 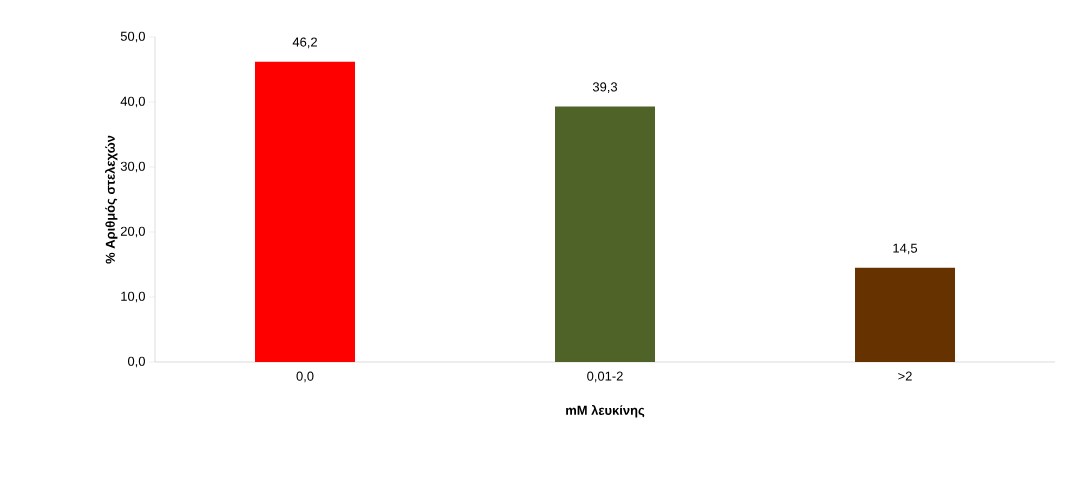 What do you see at coordinates (111, 199) in the screenshot?
I see `y-axis-title: % Αριθμός στελεχών` at bounding box center [111, 199].